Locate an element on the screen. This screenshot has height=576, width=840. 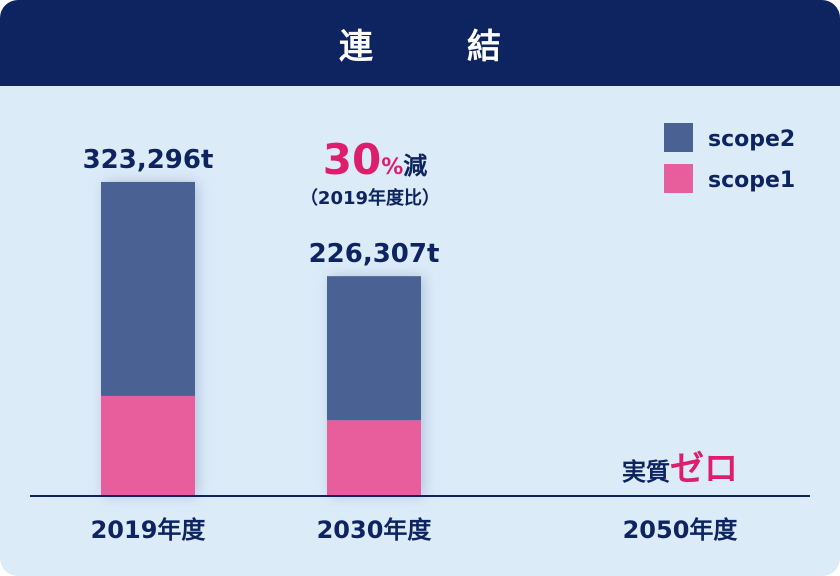
reduction-annotation: 30%減 is located at coordinates (375, 159).